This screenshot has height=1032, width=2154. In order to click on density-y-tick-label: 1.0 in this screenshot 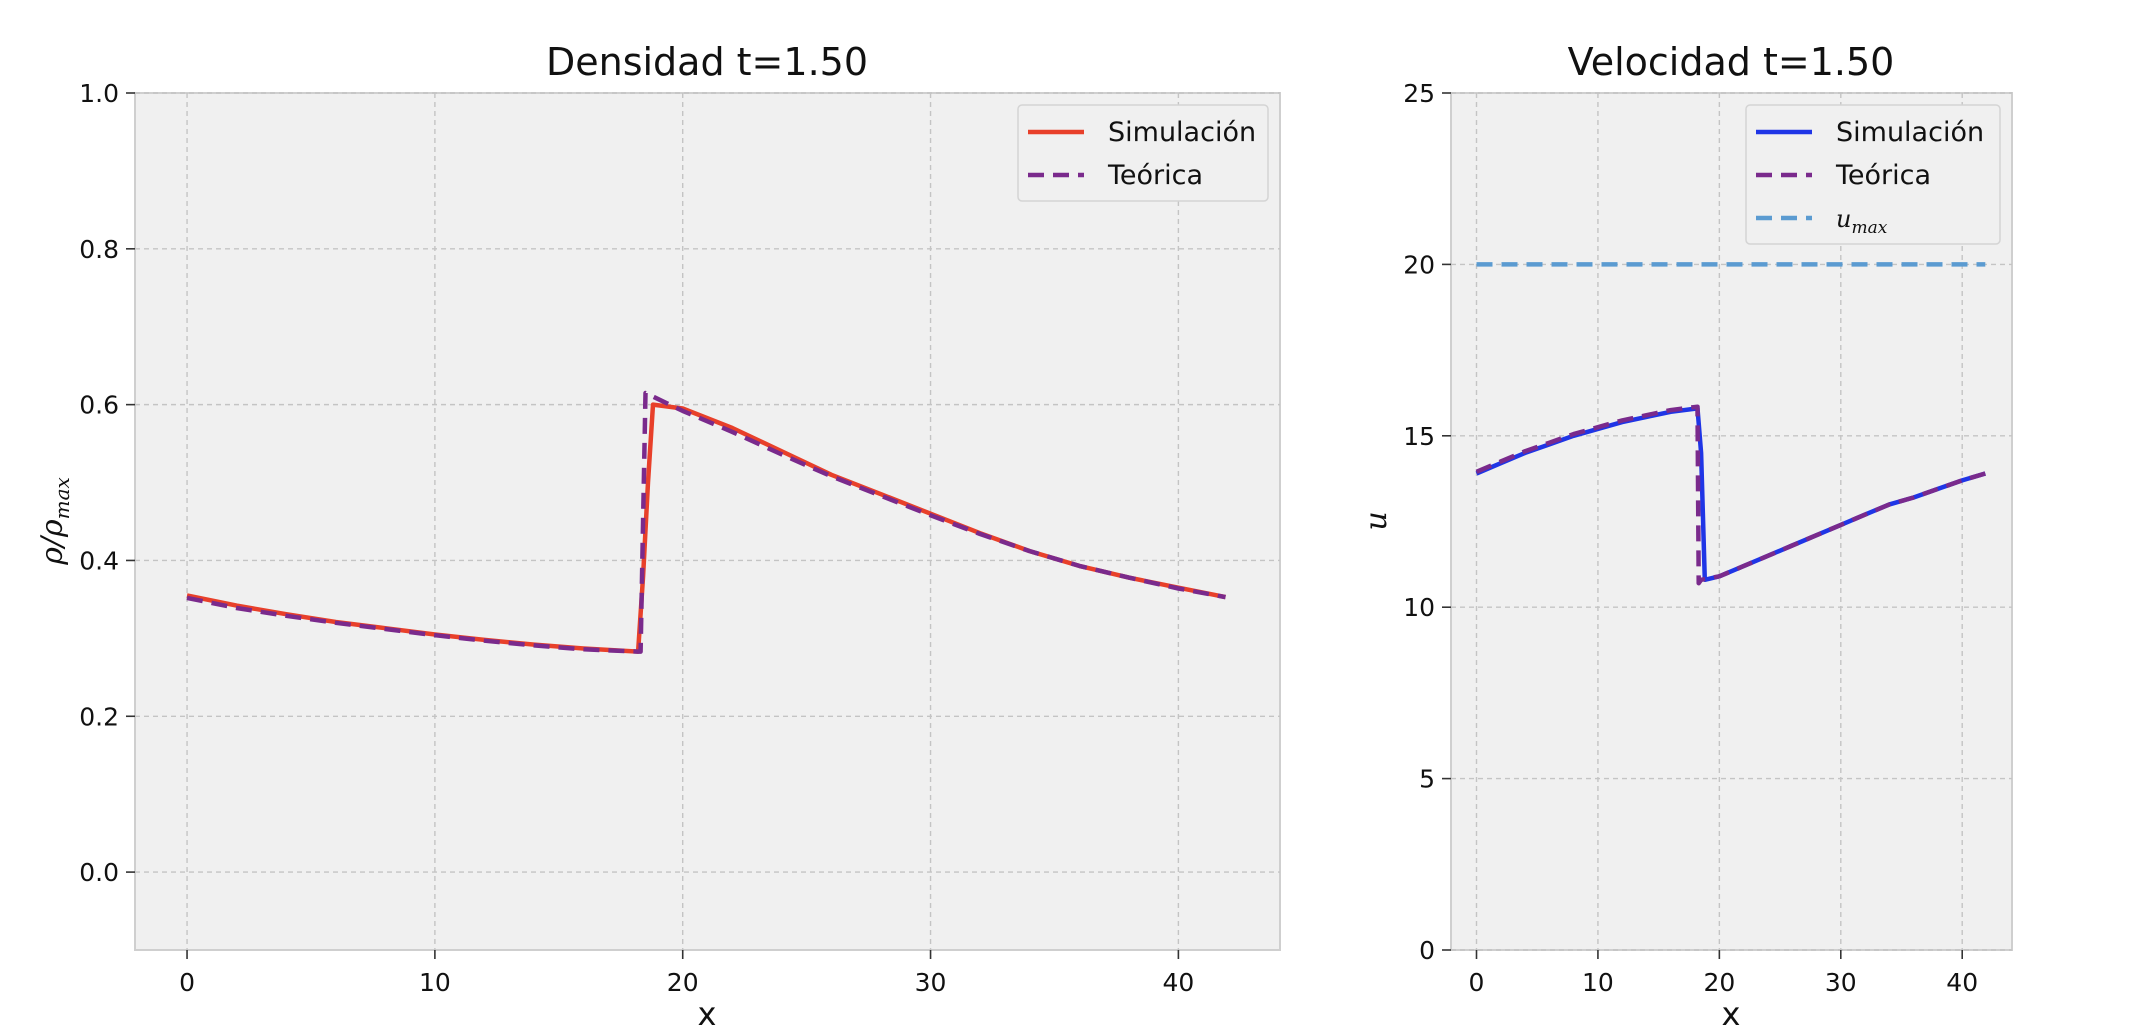, I will do `click(99, 93)`.